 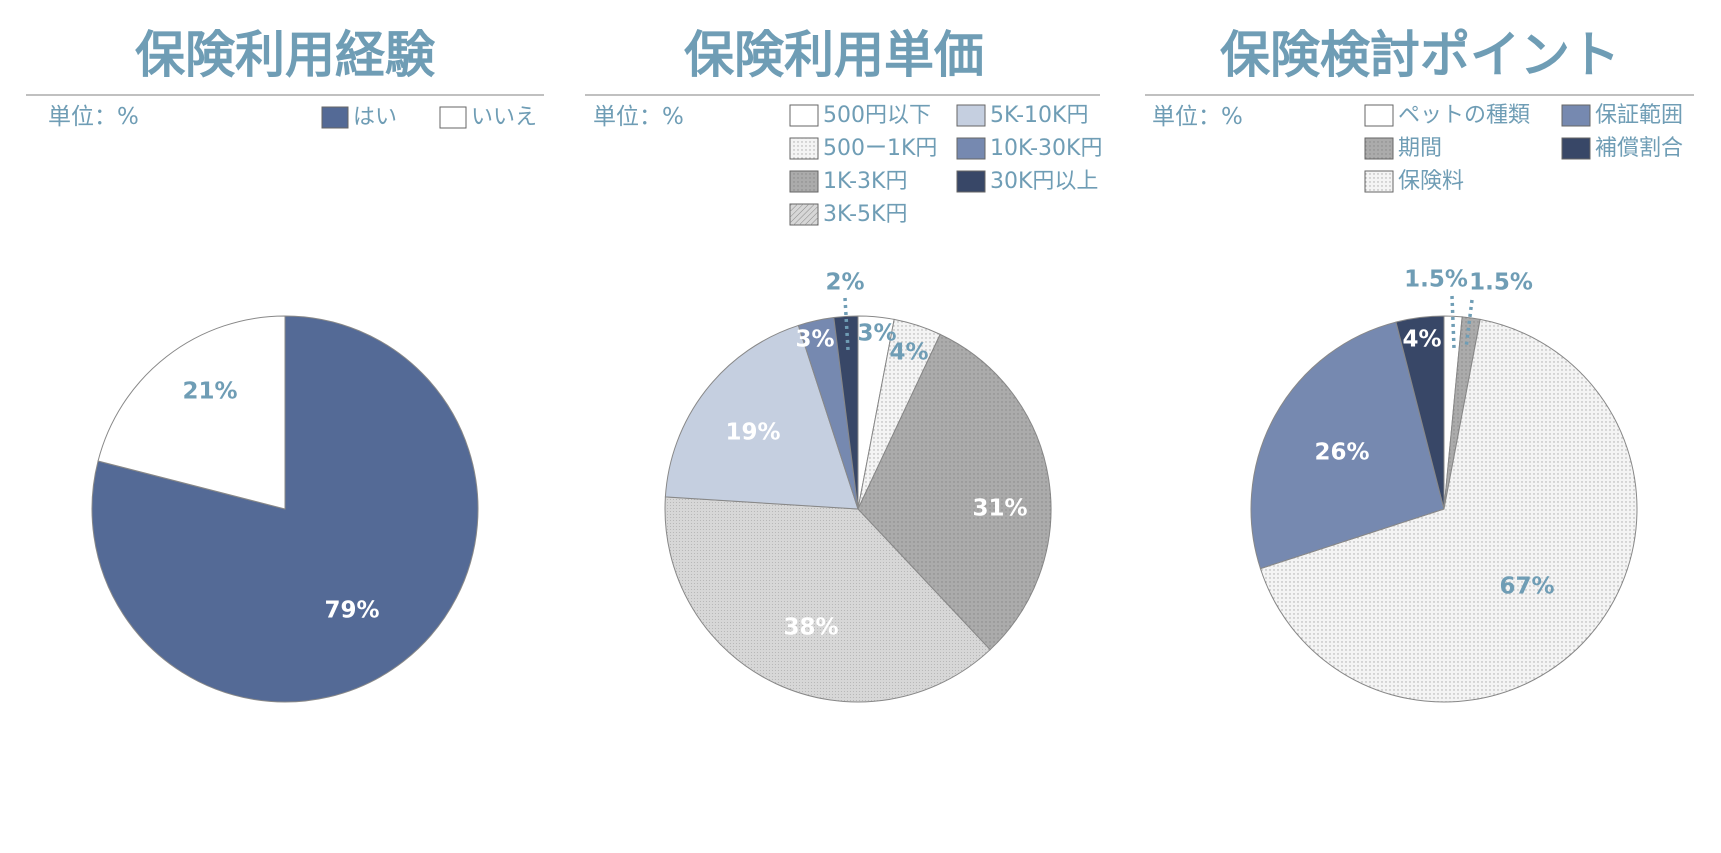 I want to click on chart-title: 保険検討ポイント, so click(x=1420, y=55).